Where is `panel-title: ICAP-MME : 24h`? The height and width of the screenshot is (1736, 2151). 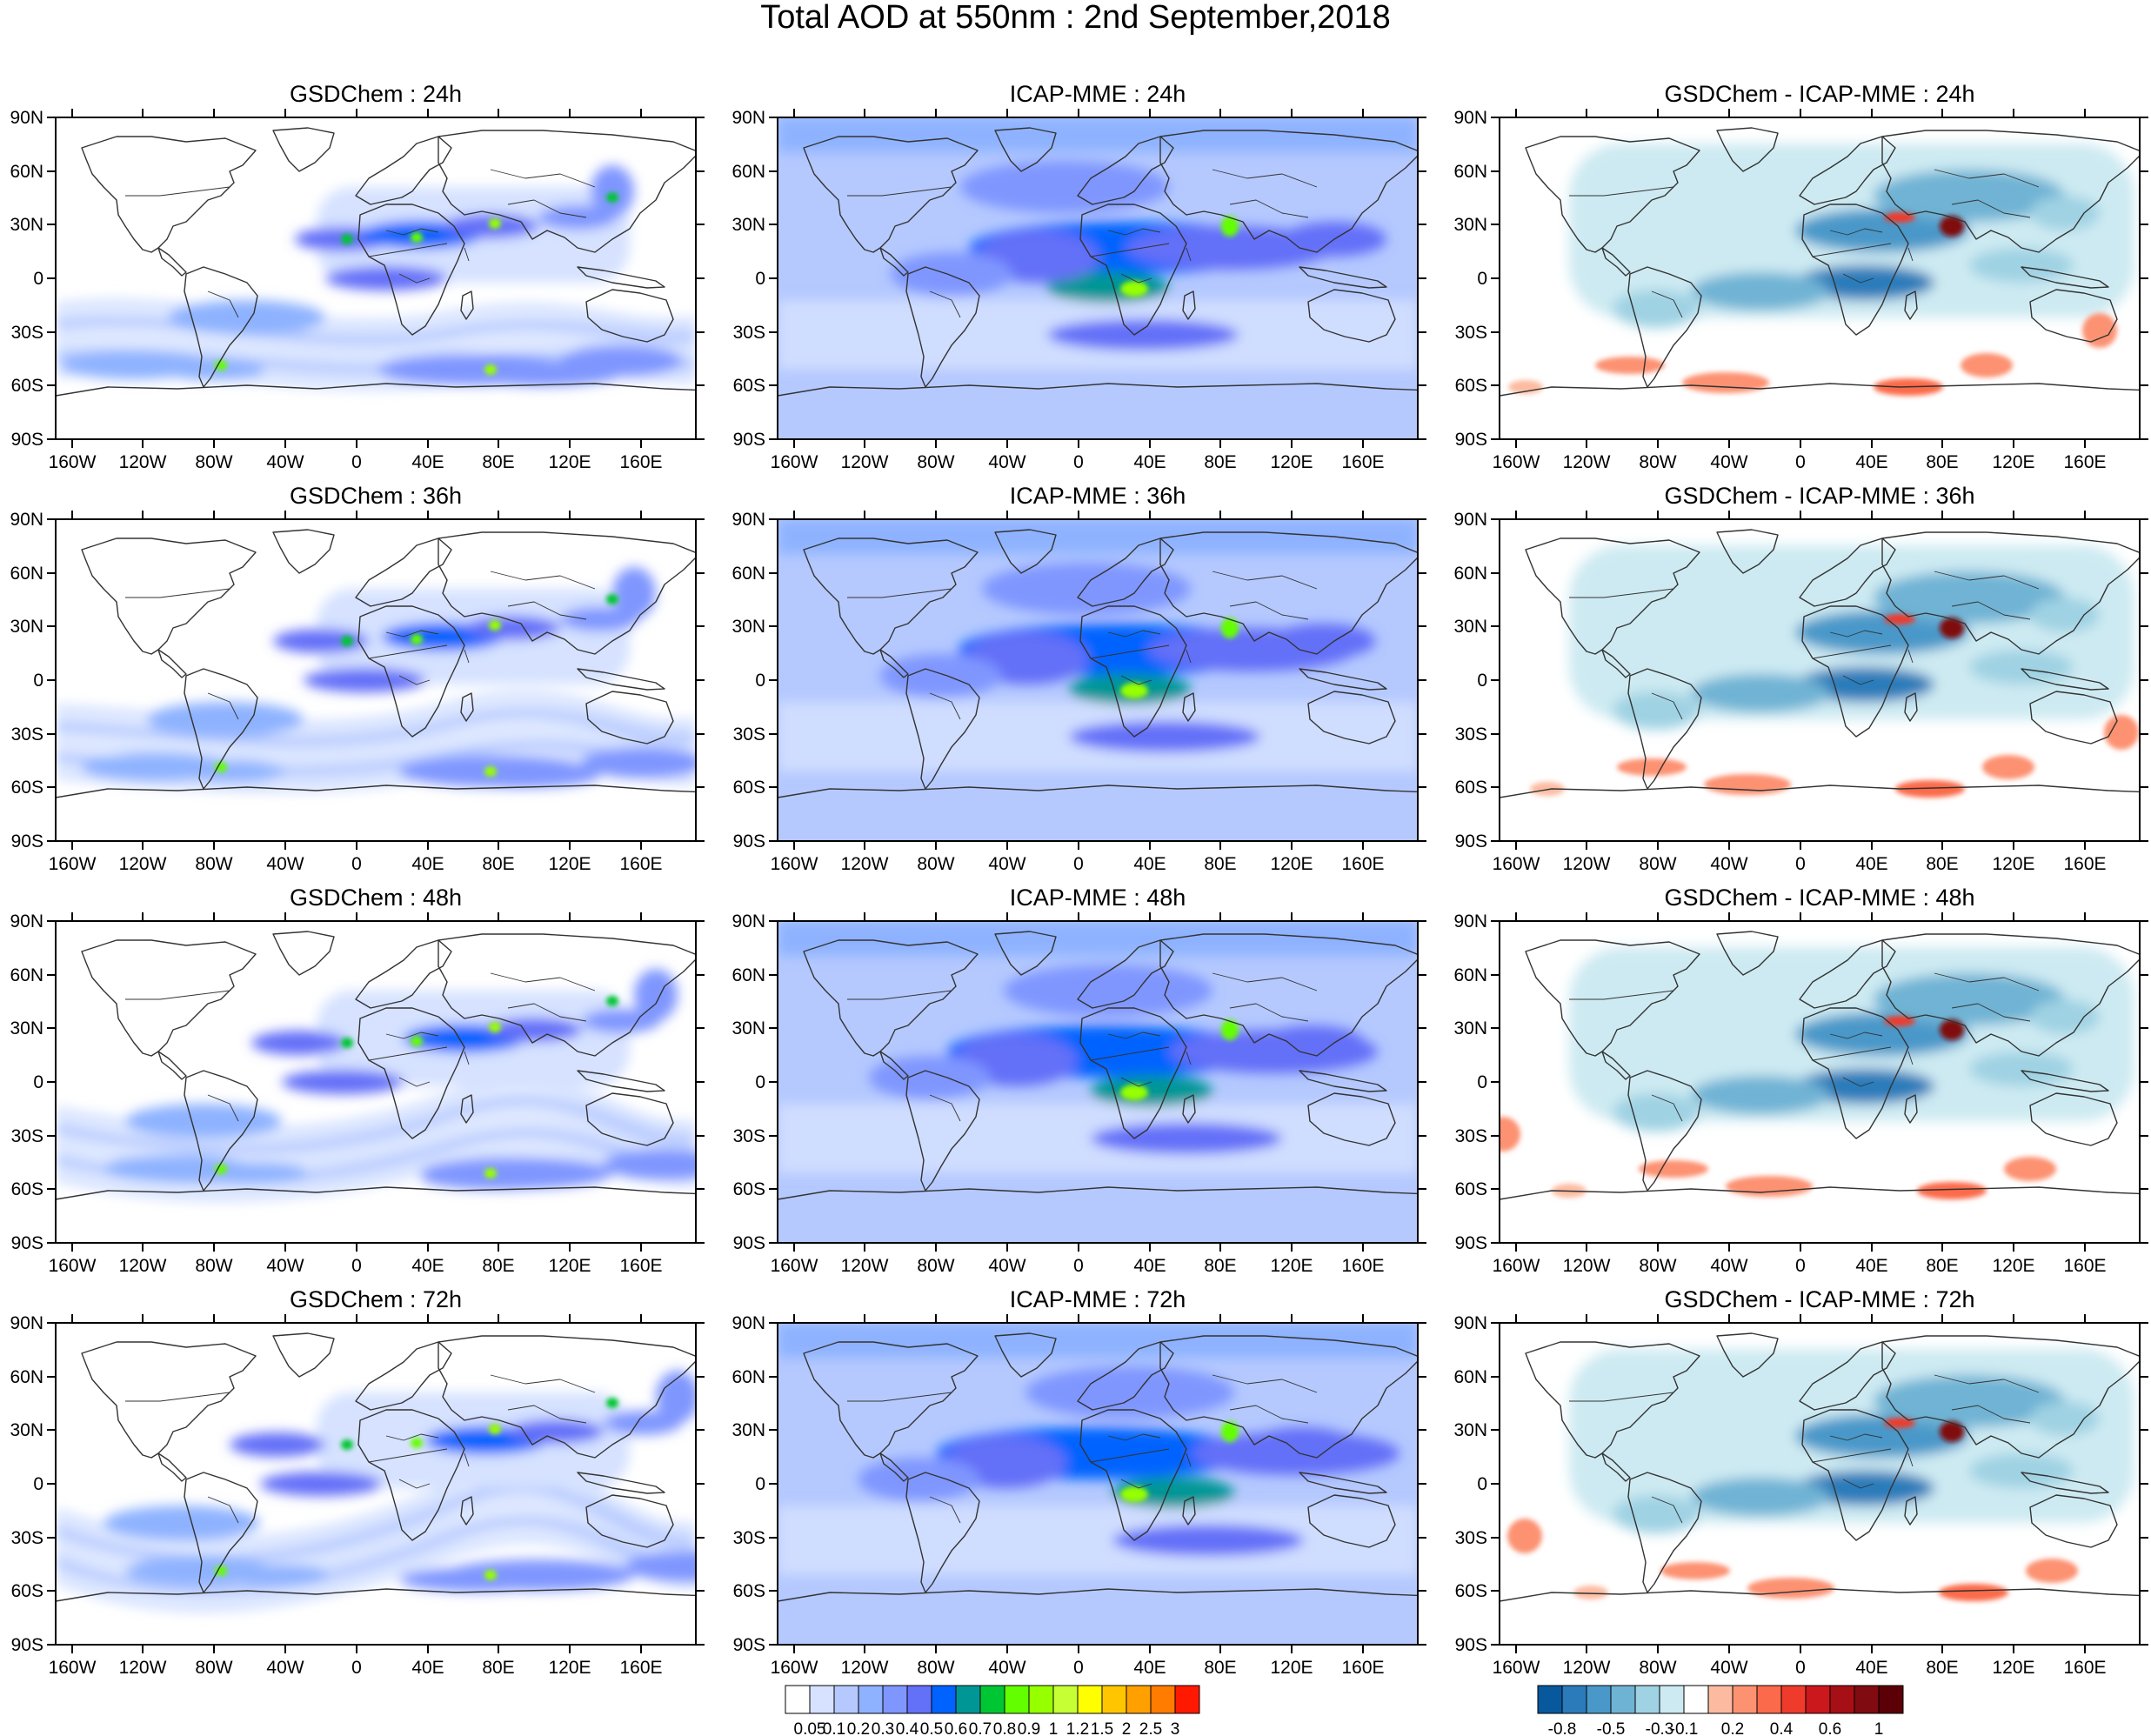 panel-title: ICAP-MME : 24h is located at coordinates (1098, 94).